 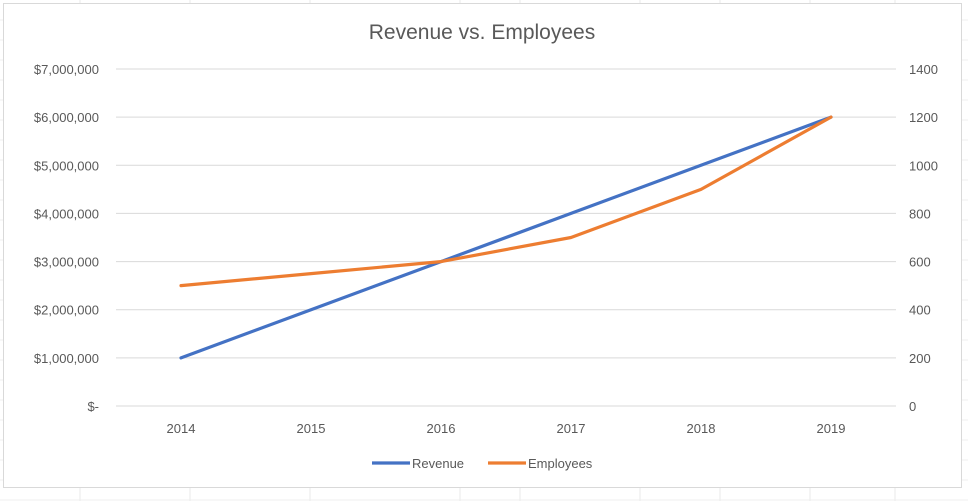 I want to click on right-tick-label: 600, so click(x=920, y=262).